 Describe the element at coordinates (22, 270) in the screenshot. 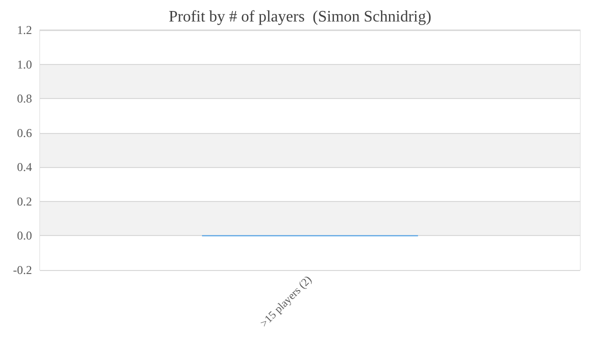

I see `y-tick-label: -0.2` at that location.